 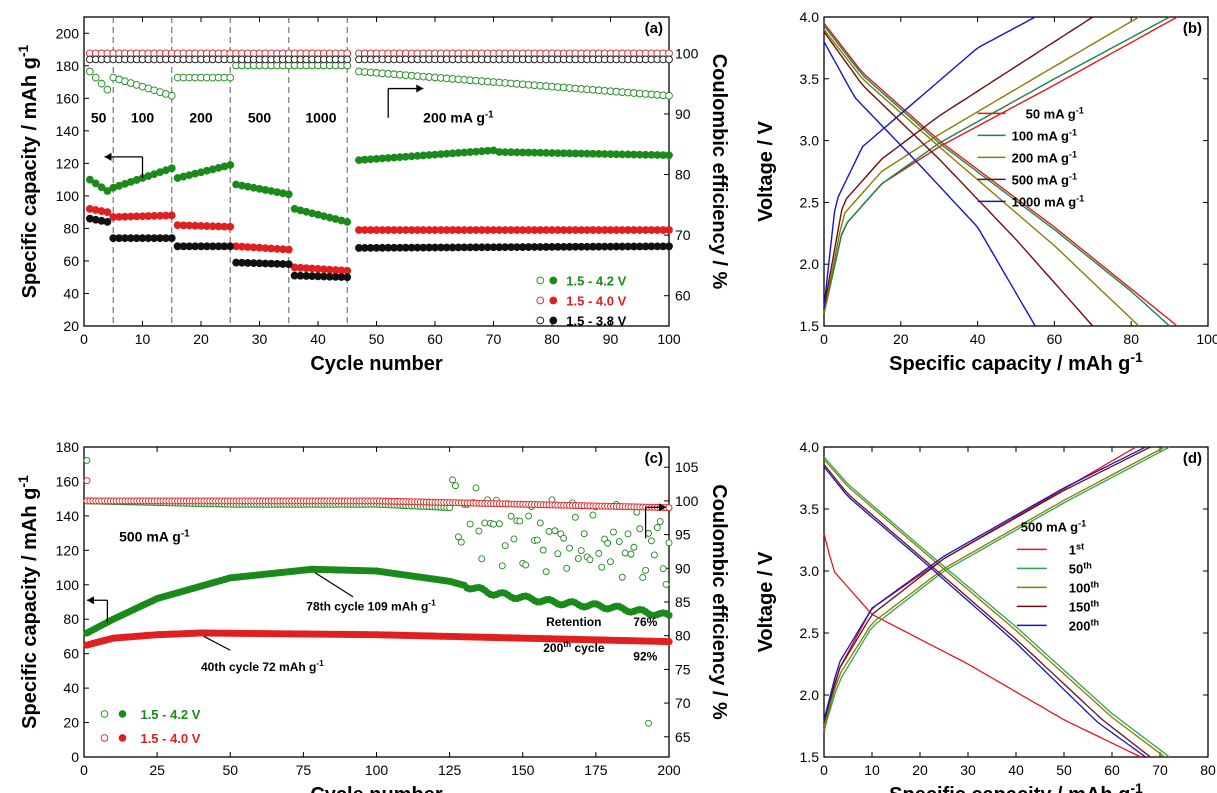 What do you see at coordinates (28, 602) in the screenshot?
I see `y-axis-title: Specific capacity / mAh g-1` at bounding box center [28, 602].